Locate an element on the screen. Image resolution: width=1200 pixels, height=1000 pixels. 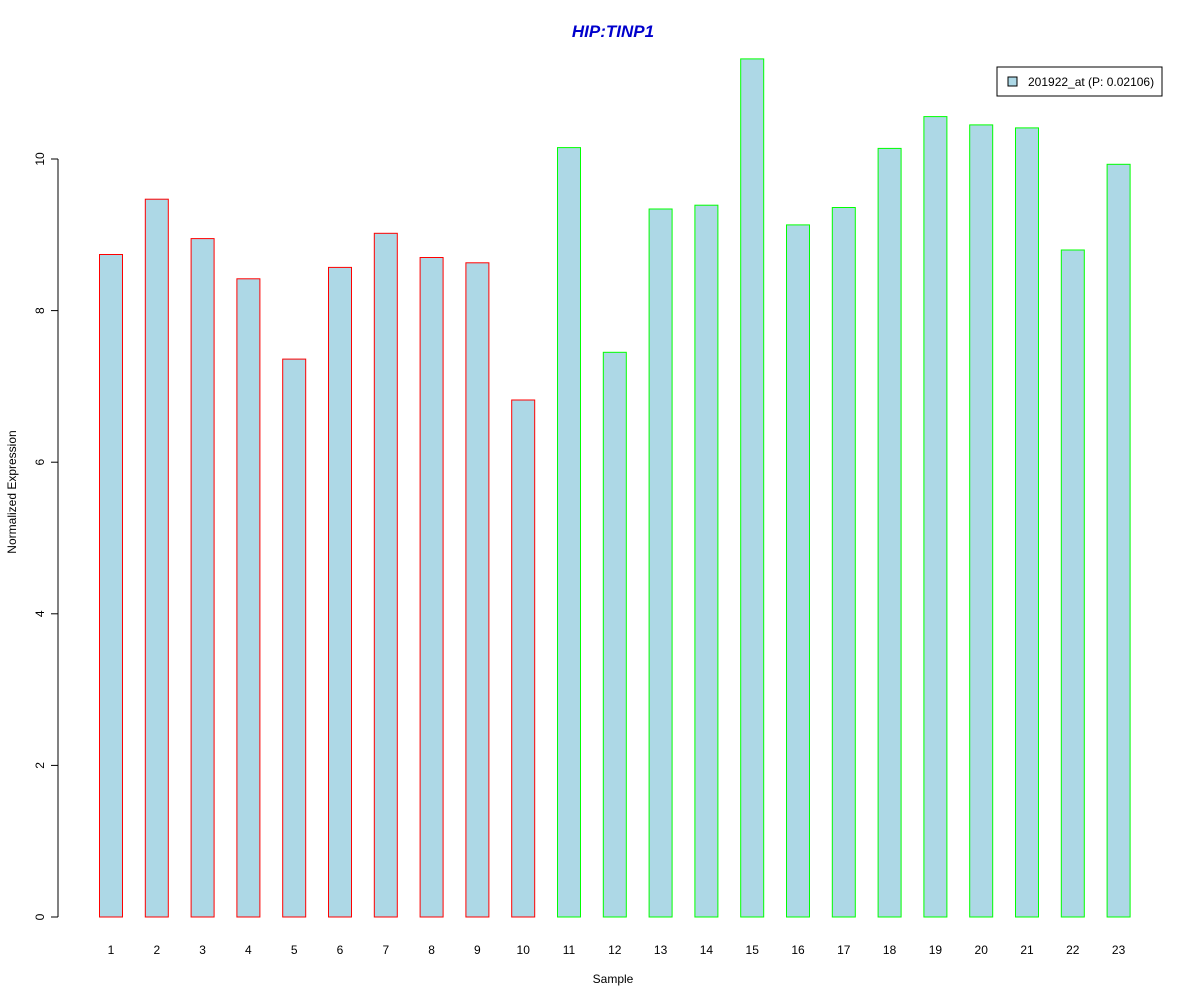
x-tick-label: 1 is located at coordinates (111, 950).